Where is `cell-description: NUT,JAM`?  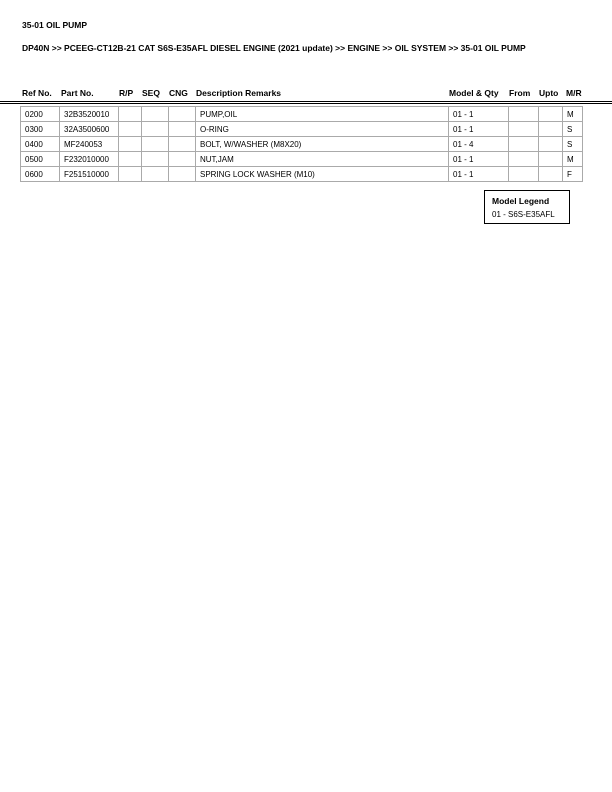
cell-description: NUT,JAM is located at coordinates (322, 159).